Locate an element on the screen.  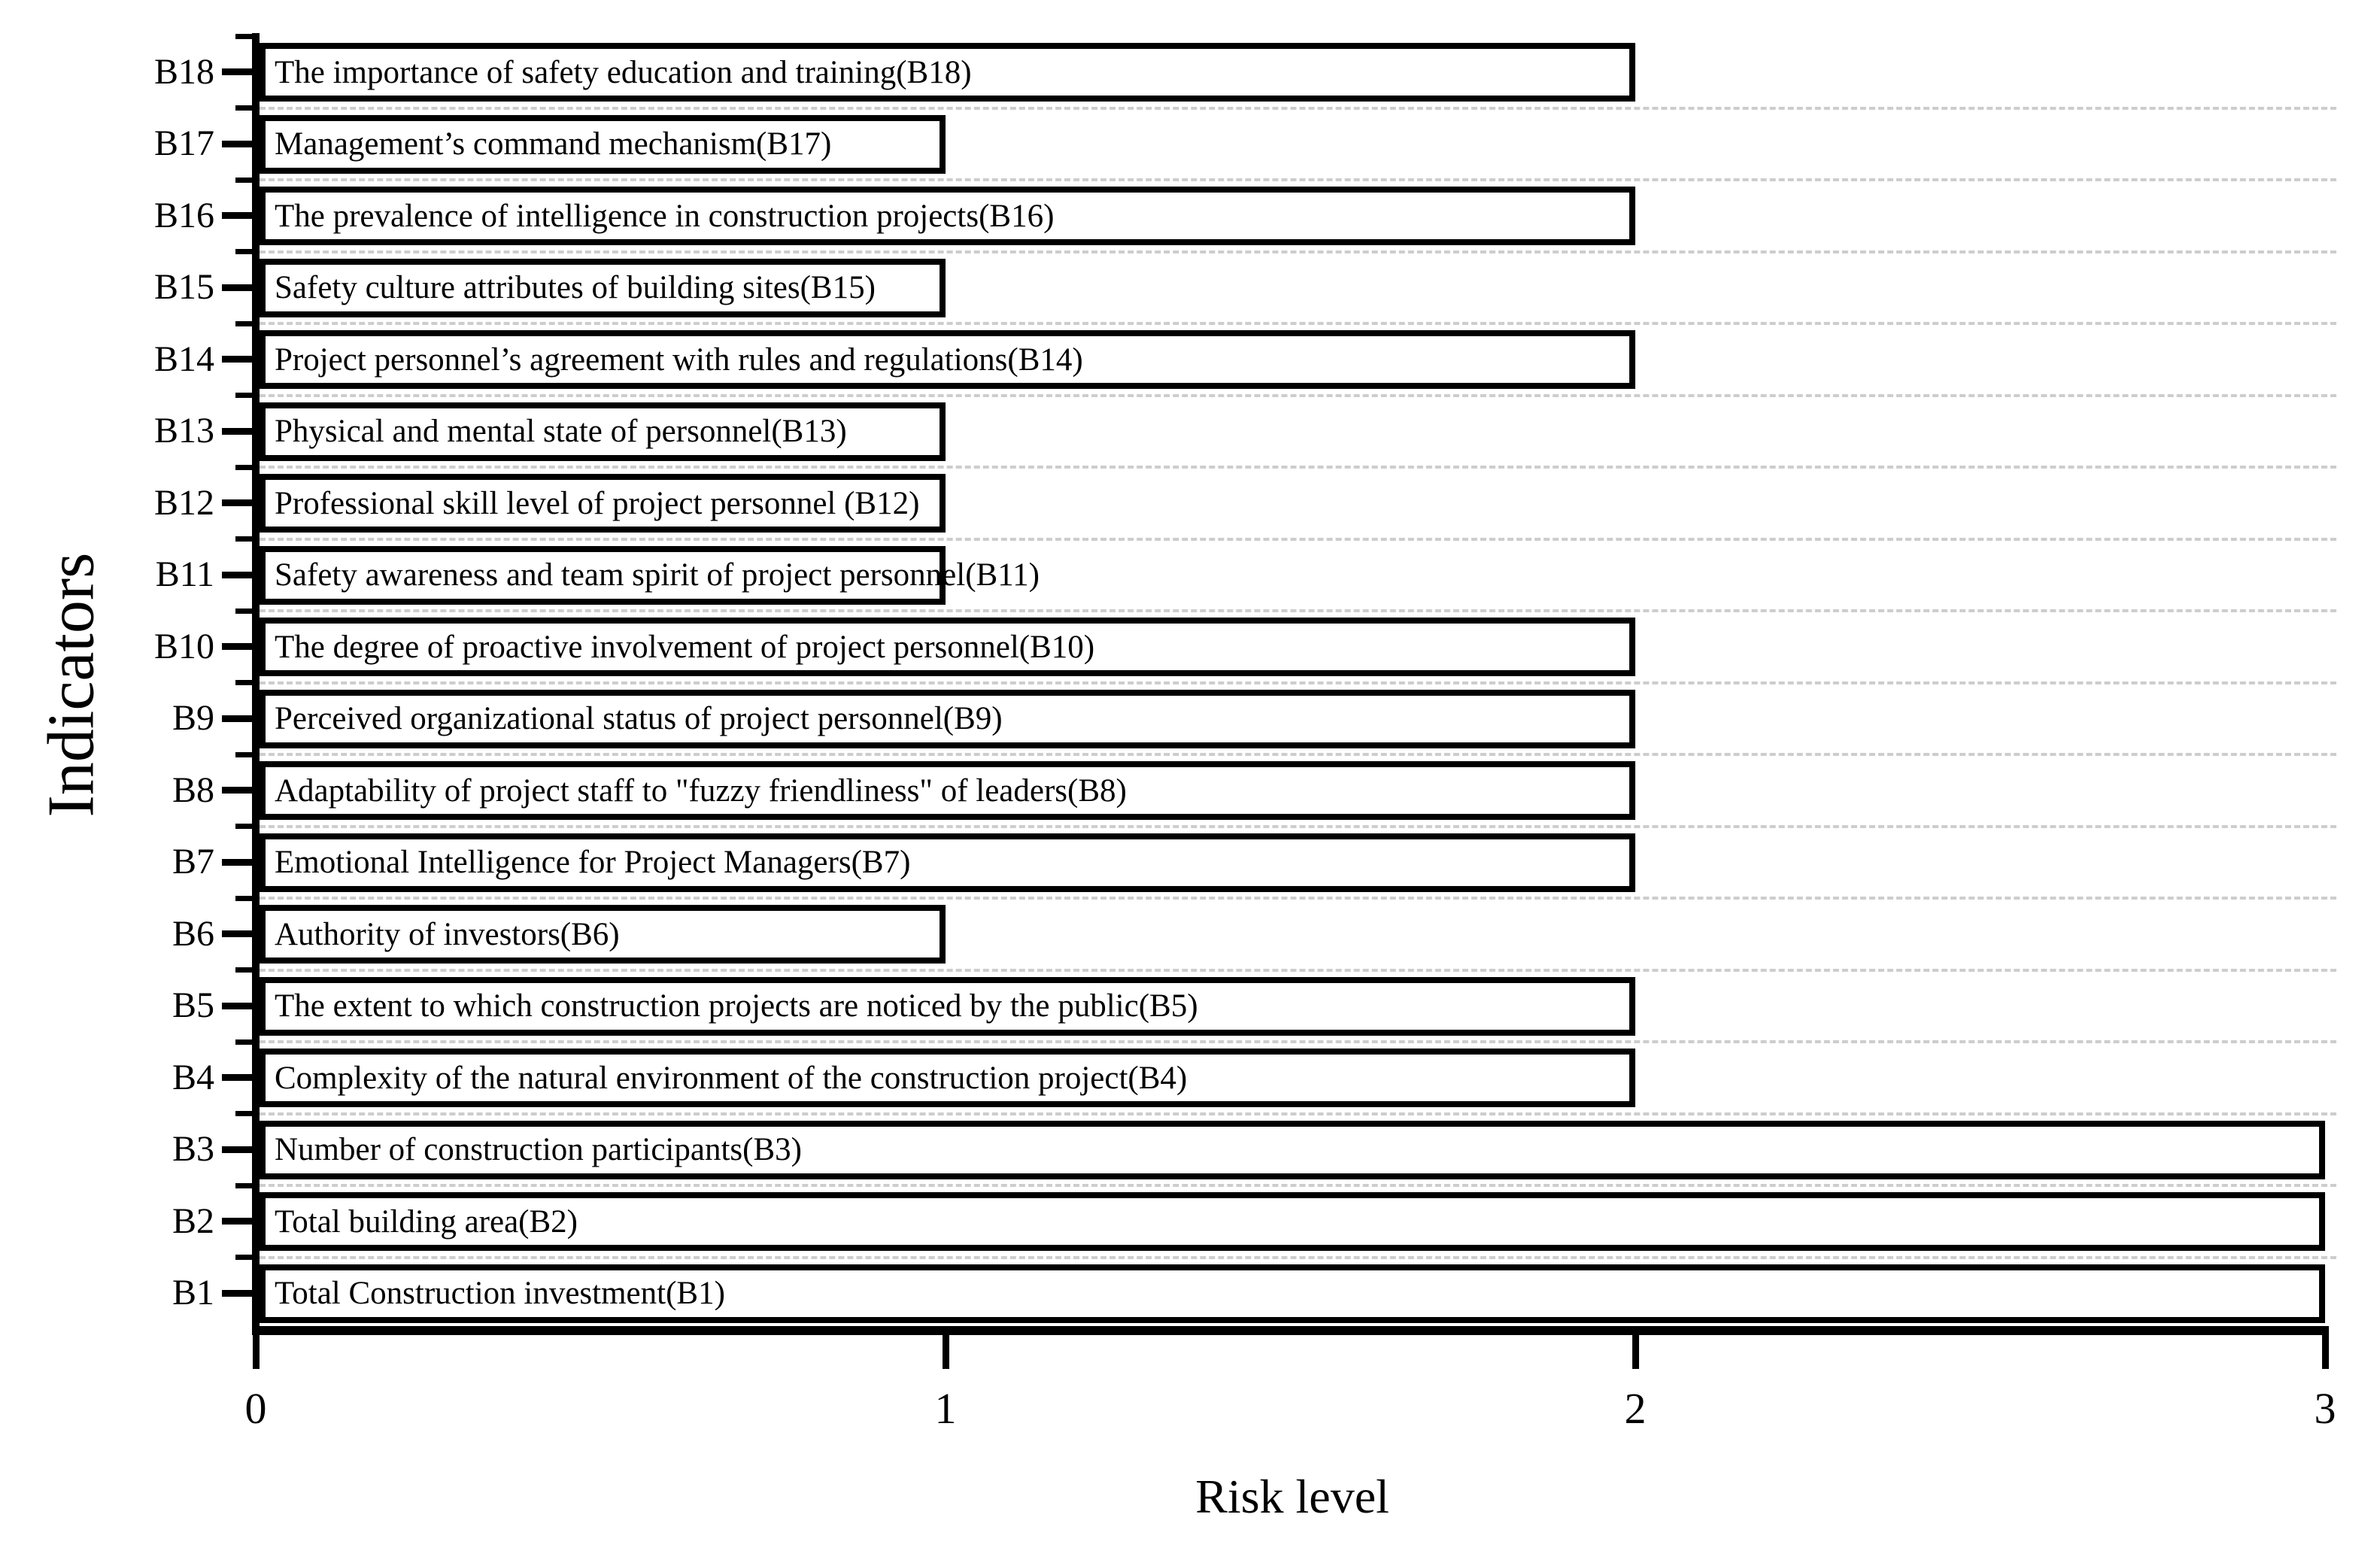
y-tick-label: B7 is located at coordinates (193, 862).